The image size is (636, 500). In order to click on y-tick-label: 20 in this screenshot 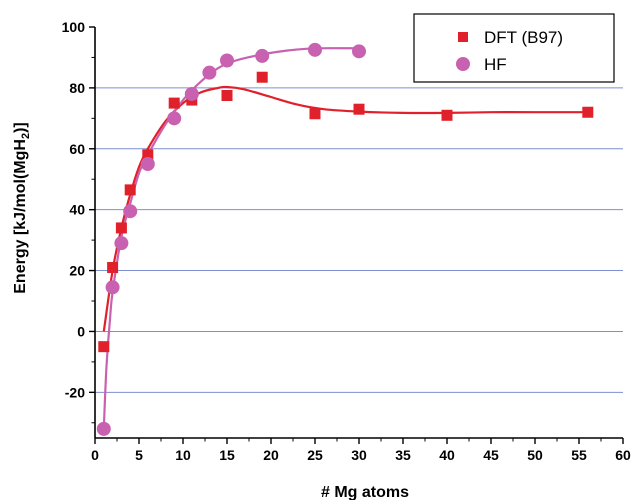, I will do `click(77, 271)`.